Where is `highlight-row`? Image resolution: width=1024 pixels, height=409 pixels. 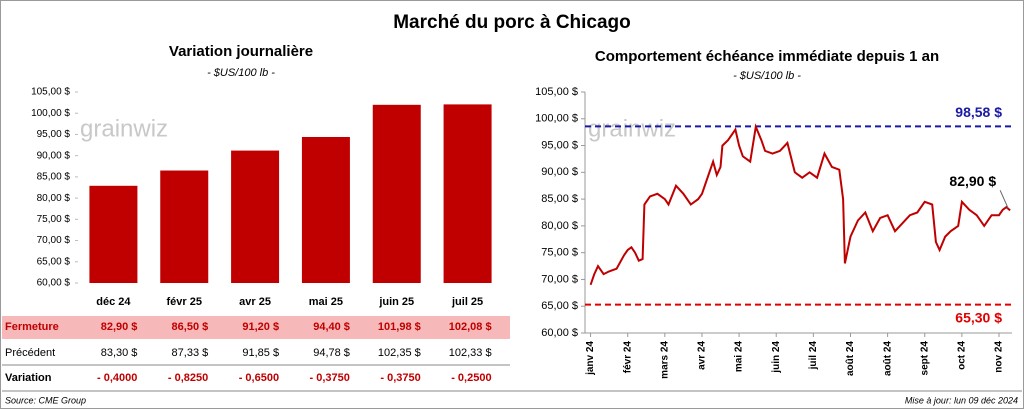 highlight-row is located at coordinates (256, 327).